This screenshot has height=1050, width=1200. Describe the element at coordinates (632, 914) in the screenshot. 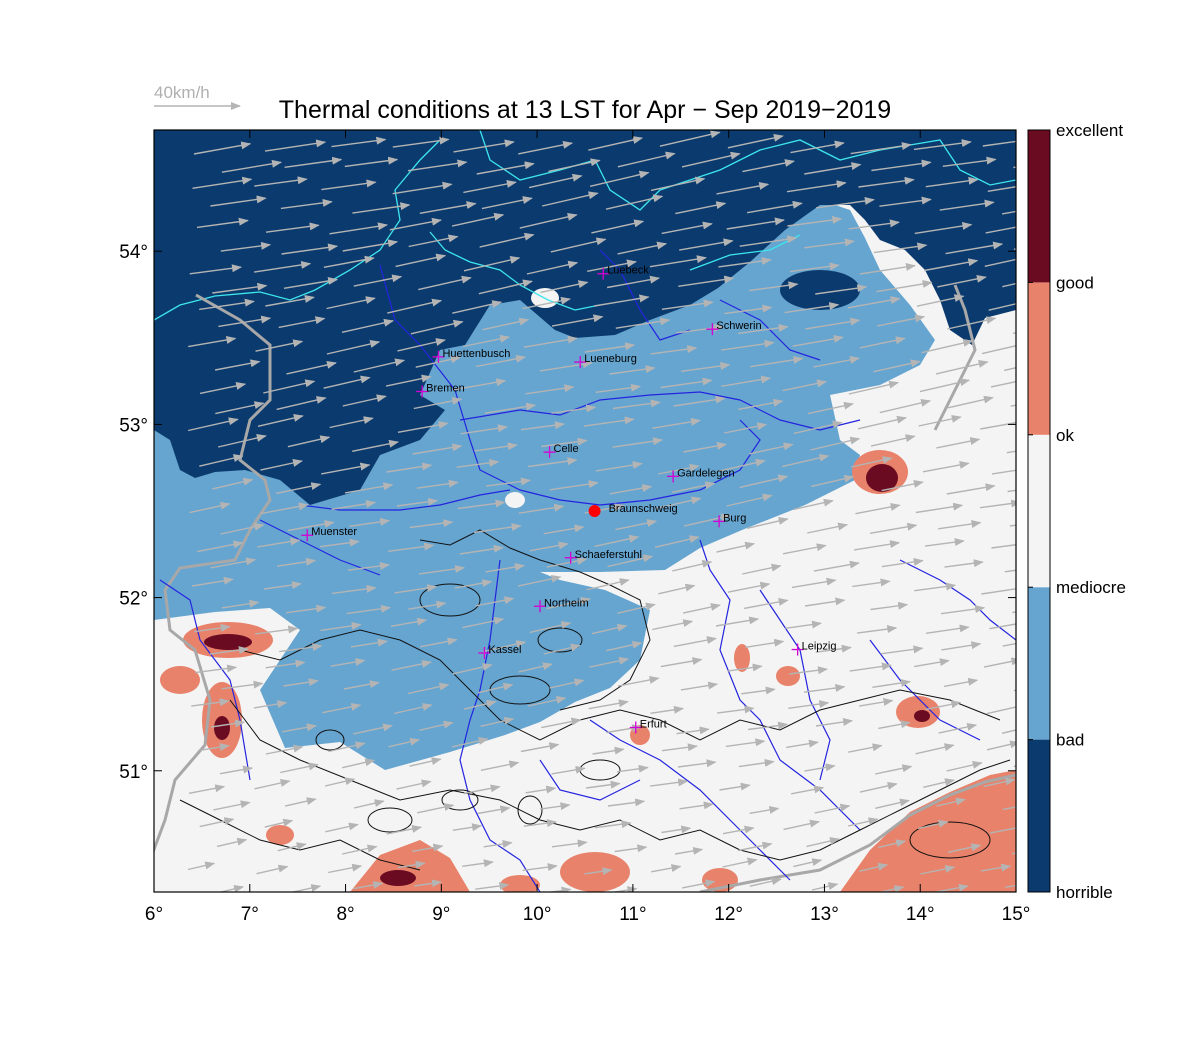

I see `x-tick-label: 11°` at that location.